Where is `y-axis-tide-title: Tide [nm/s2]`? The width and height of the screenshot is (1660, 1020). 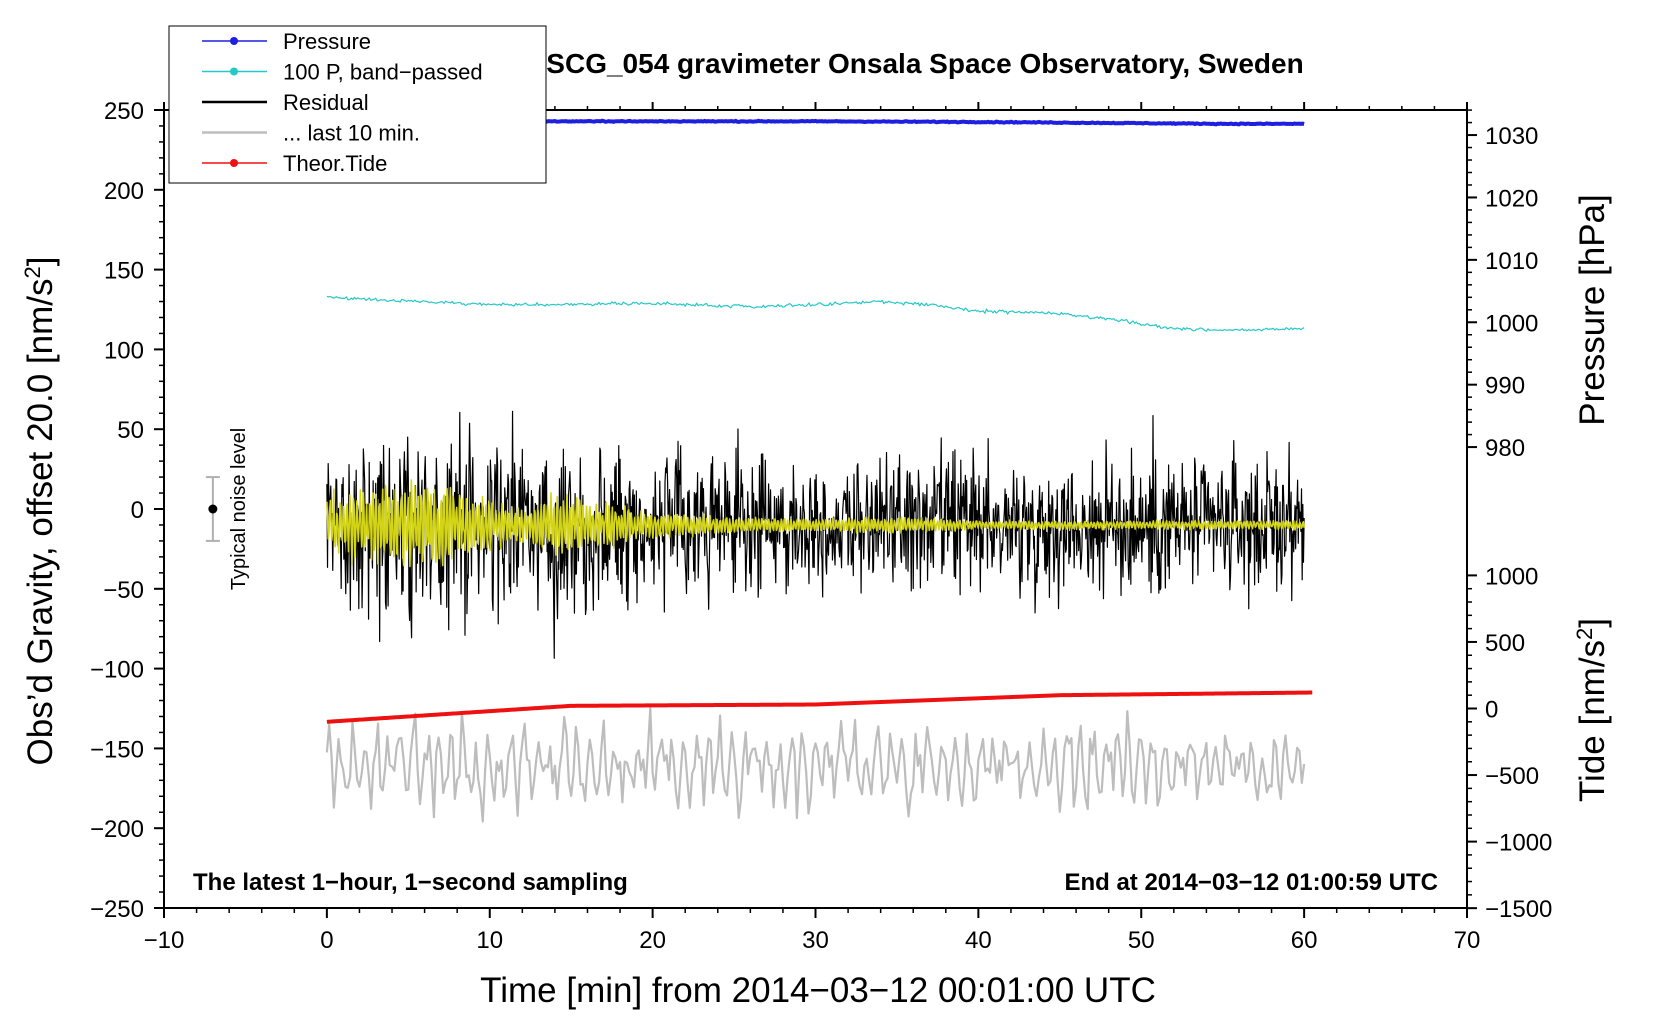
y-axis-tide-title: Tide [nm/s2] is located at coordinates (1592, 710).